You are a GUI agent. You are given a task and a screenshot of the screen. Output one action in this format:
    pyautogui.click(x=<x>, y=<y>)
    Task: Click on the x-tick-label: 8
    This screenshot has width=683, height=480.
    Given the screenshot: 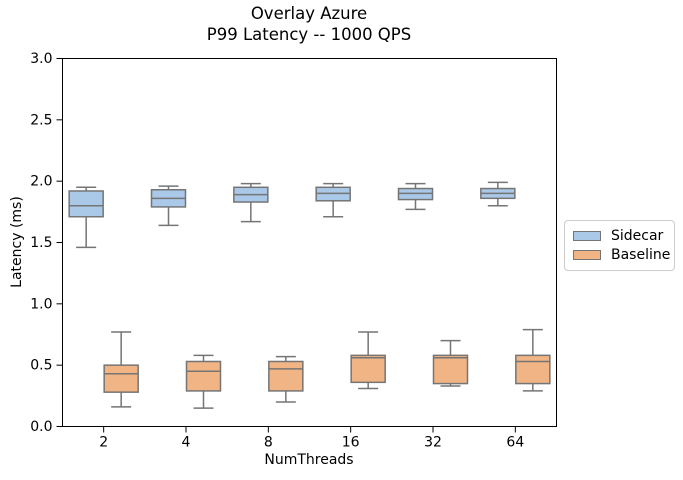 What is the action you would take?
    pyautogui.click(x=268, y=443)
    